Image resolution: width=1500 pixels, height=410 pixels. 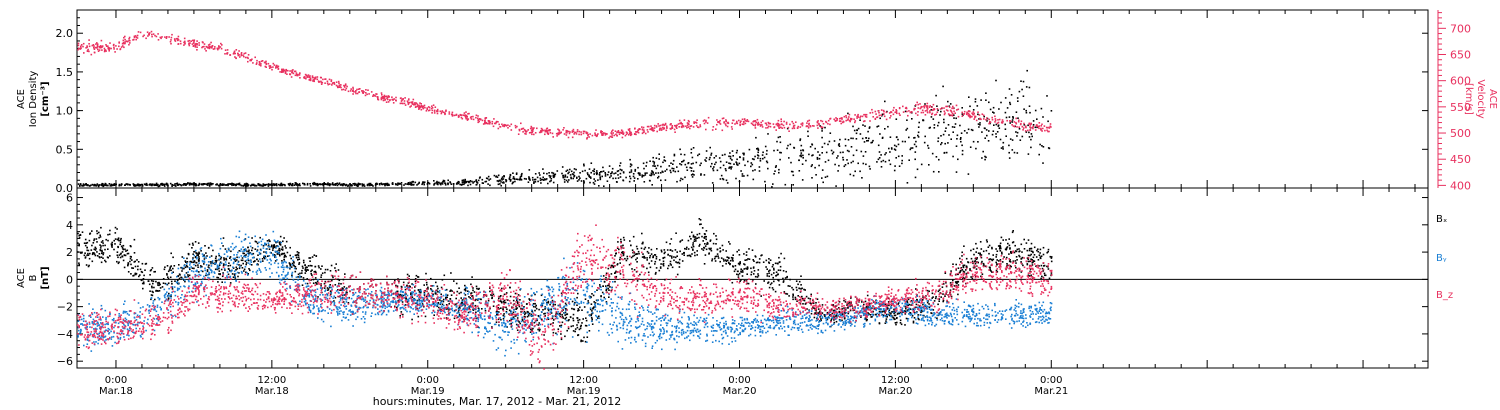 I want to click on density-y-label-line: ACE, so click(x=21, y=99).